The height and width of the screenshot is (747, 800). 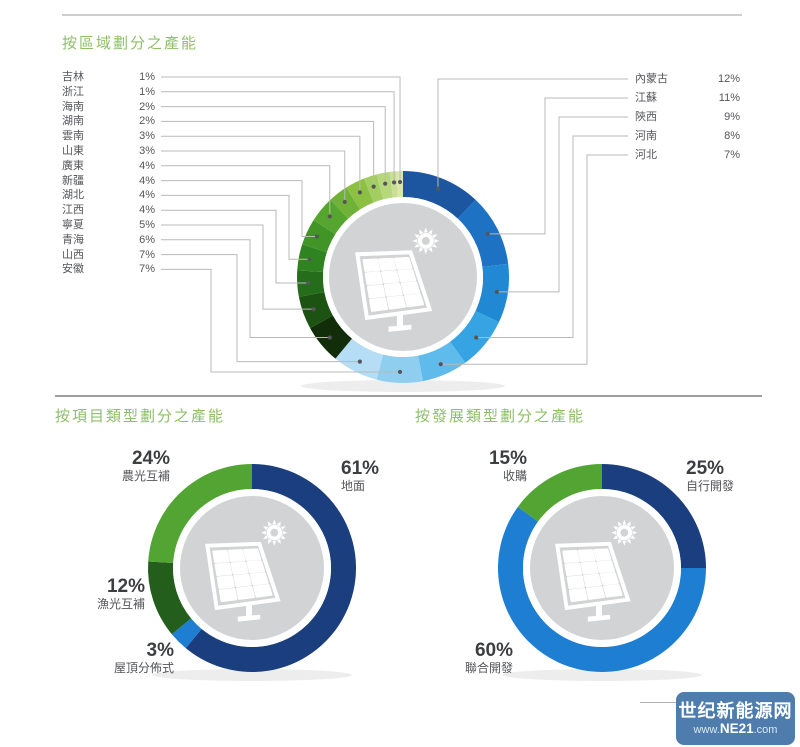 What do you see at coordinates (599, 610) in the screenshot?
I see `panel-stand-post` at bounding box center [599, 610].